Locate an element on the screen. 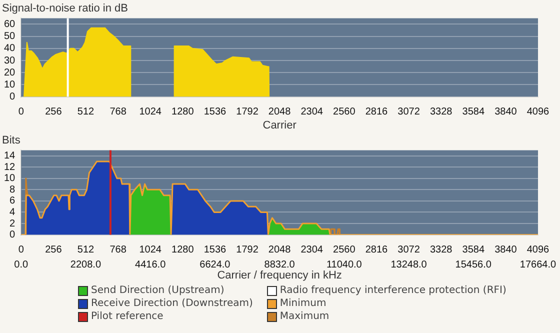 The image size is (560, 333). x2-tick-label: 0.0 is located at coordinates (21, 265).